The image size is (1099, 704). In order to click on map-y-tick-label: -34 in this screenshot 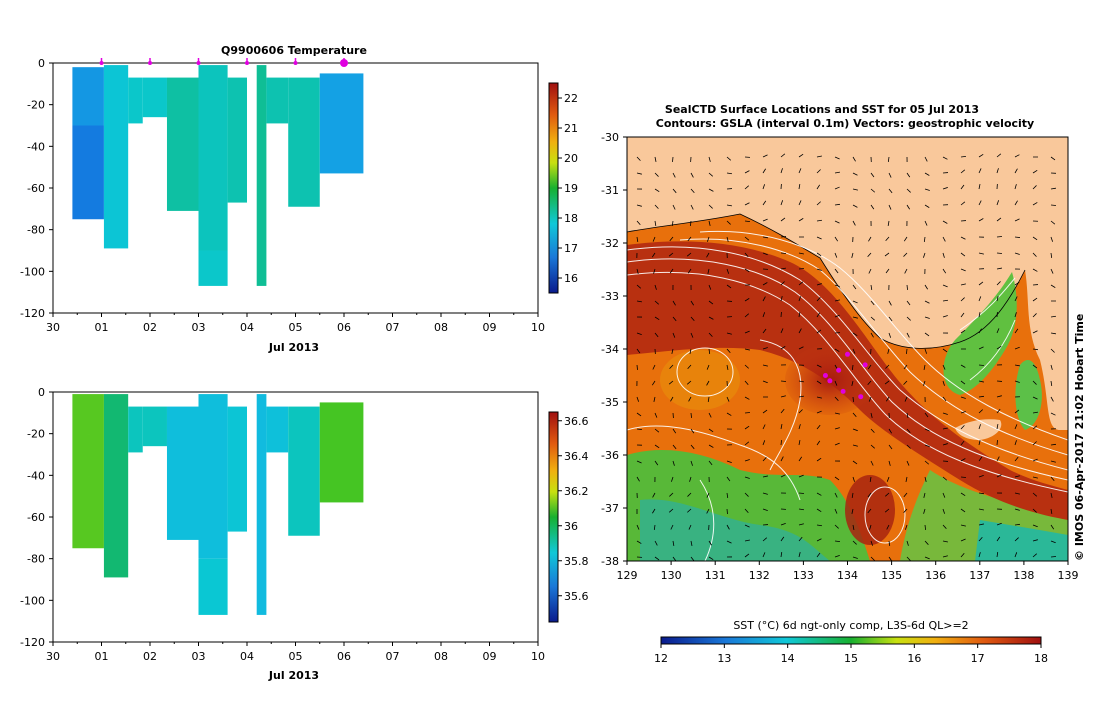, I will do `click(610, 349)`.